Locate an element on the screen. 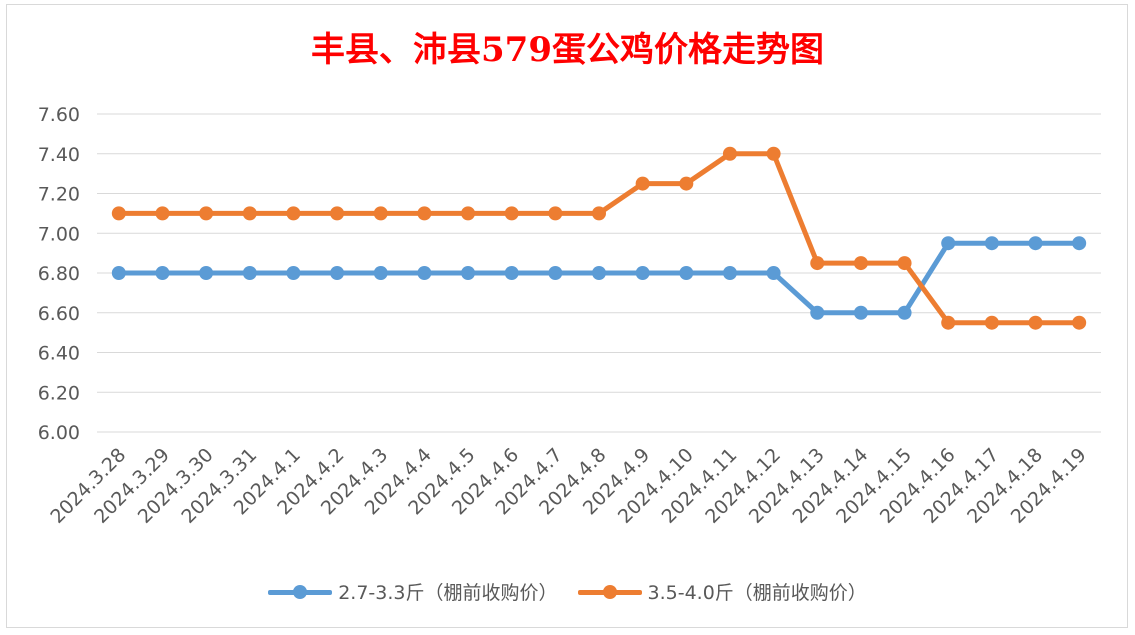 The width and height of the screenshot is (1135, 635). legend-item-series-2: 3.5-4.0斤（棚前收购价） is located at coordinates (722, 591).